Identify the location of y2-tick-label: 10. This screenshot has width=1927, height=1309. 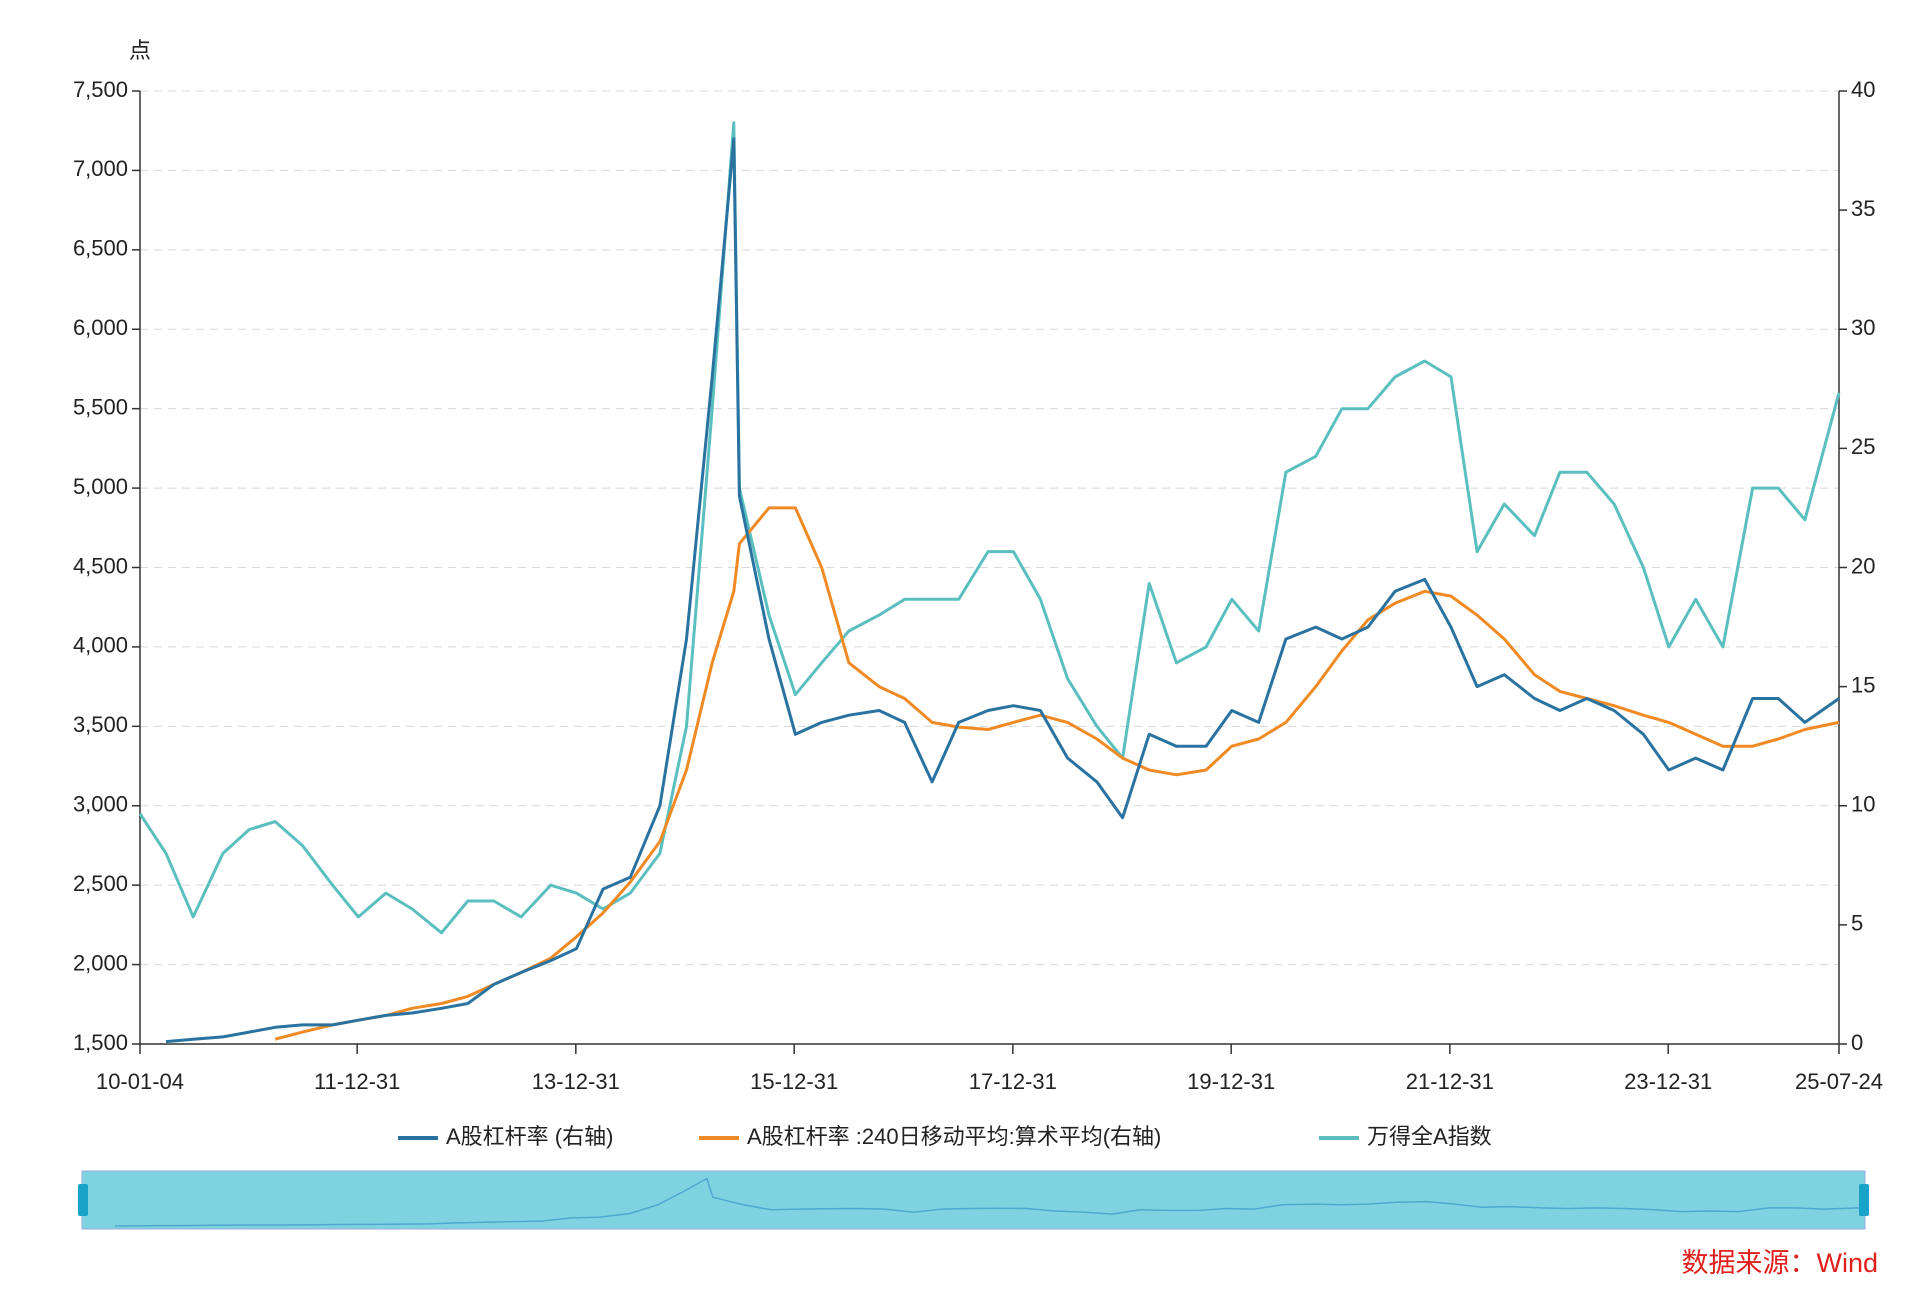
(1863, 804).